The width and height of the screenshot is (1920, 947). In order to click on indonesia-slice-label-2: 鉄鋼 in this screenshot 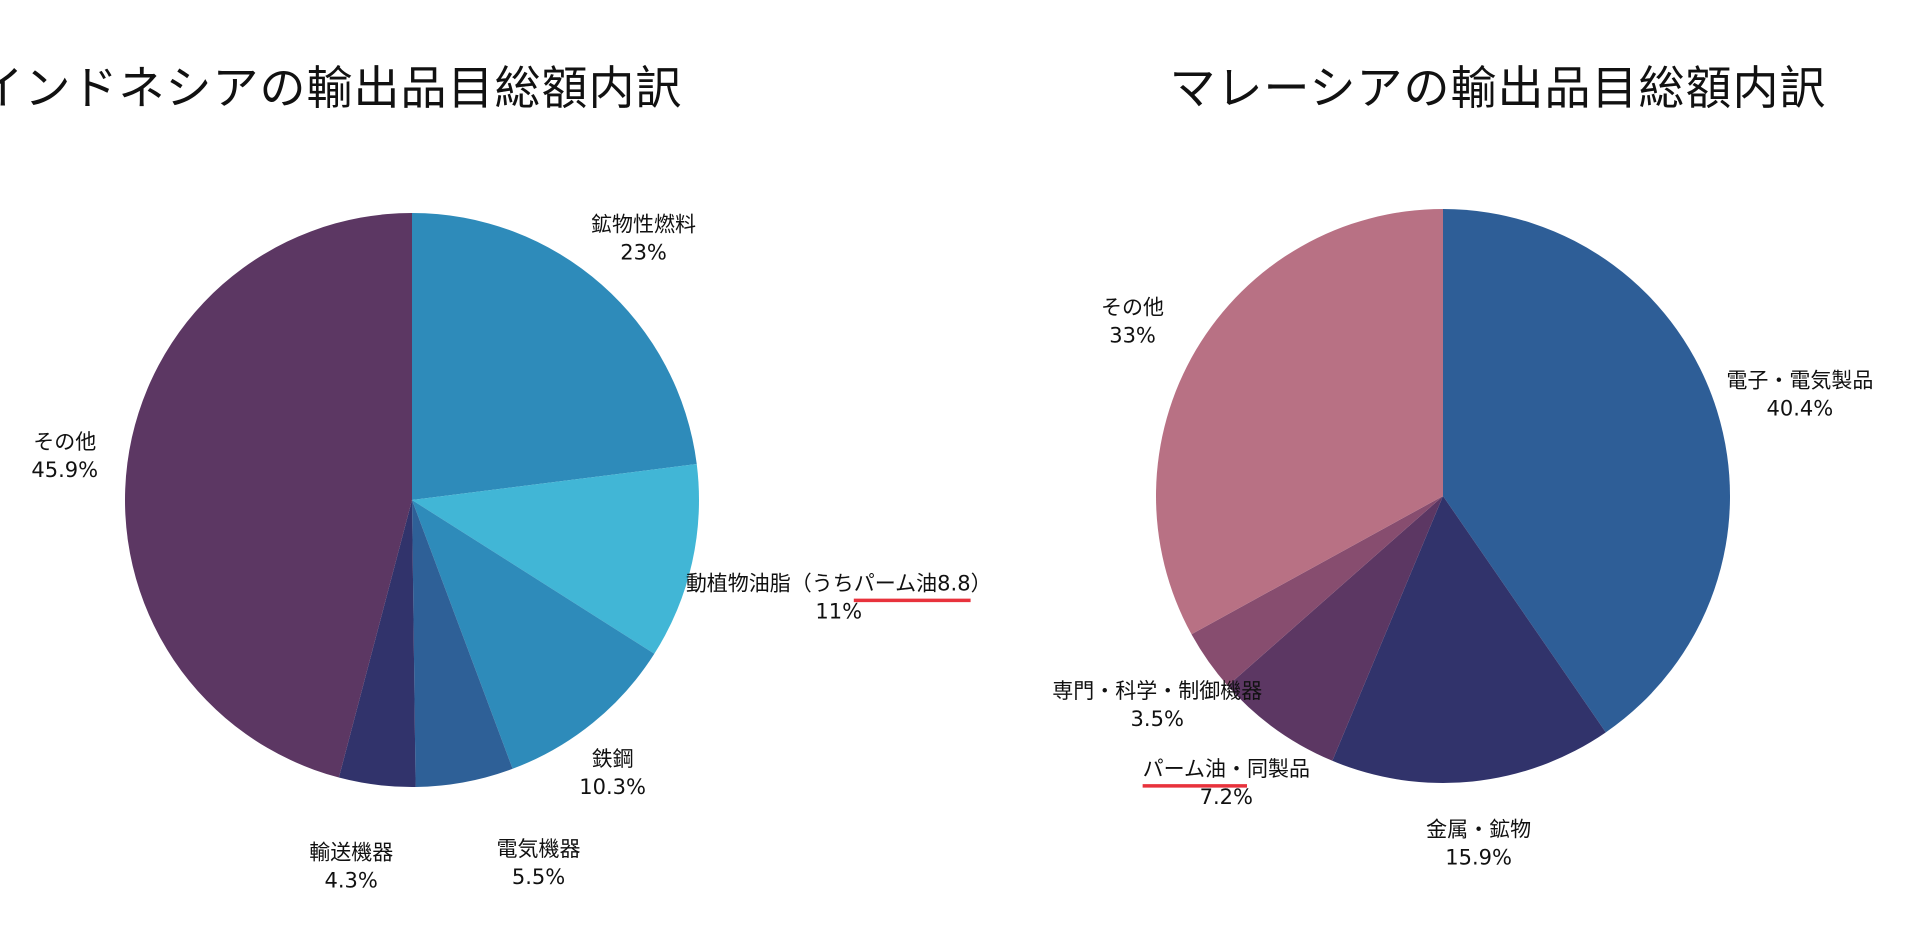, I will do `click(613, 759)`.